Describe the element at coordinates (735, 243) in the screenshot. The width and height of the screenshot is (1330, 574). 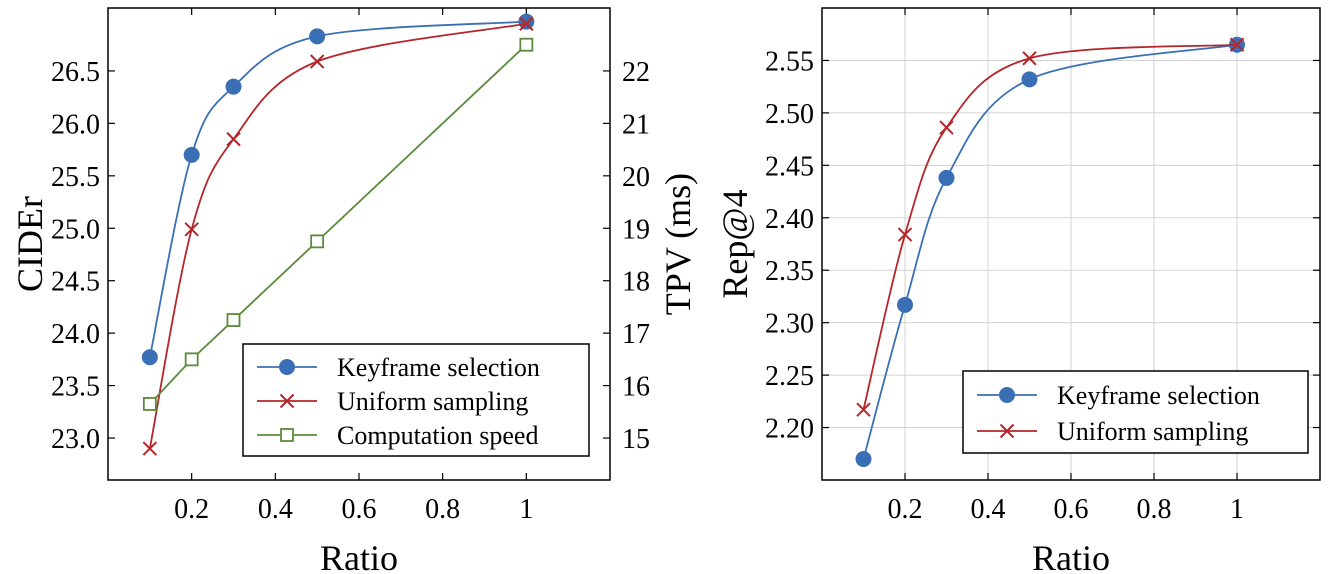
I see `y-axis-label: Rep@4` at that location.